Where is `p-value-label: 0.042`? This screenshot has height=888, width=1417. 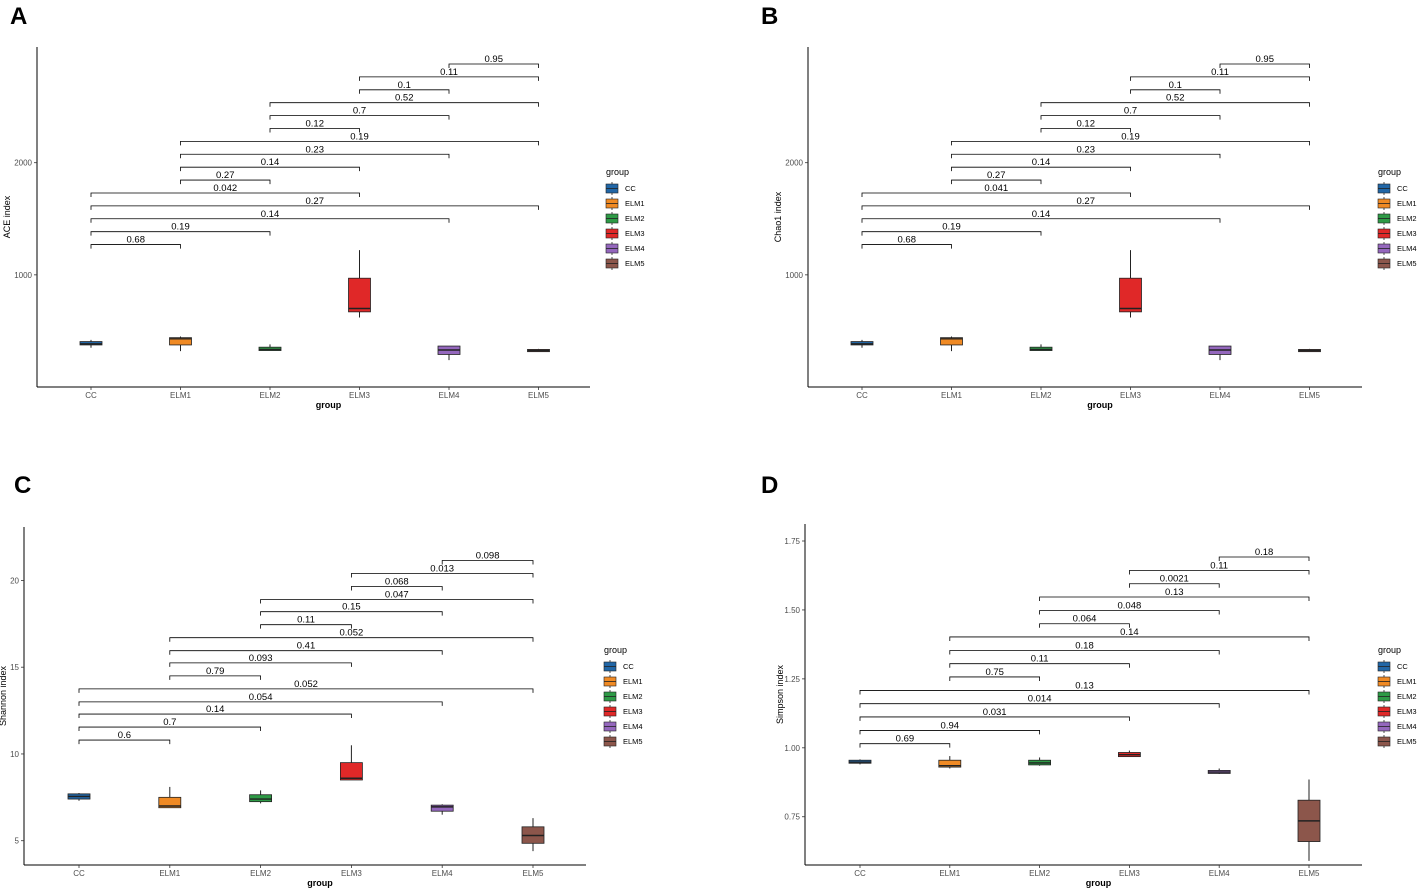
p-value-label: 0.042 is located at coordinates (225, 188).